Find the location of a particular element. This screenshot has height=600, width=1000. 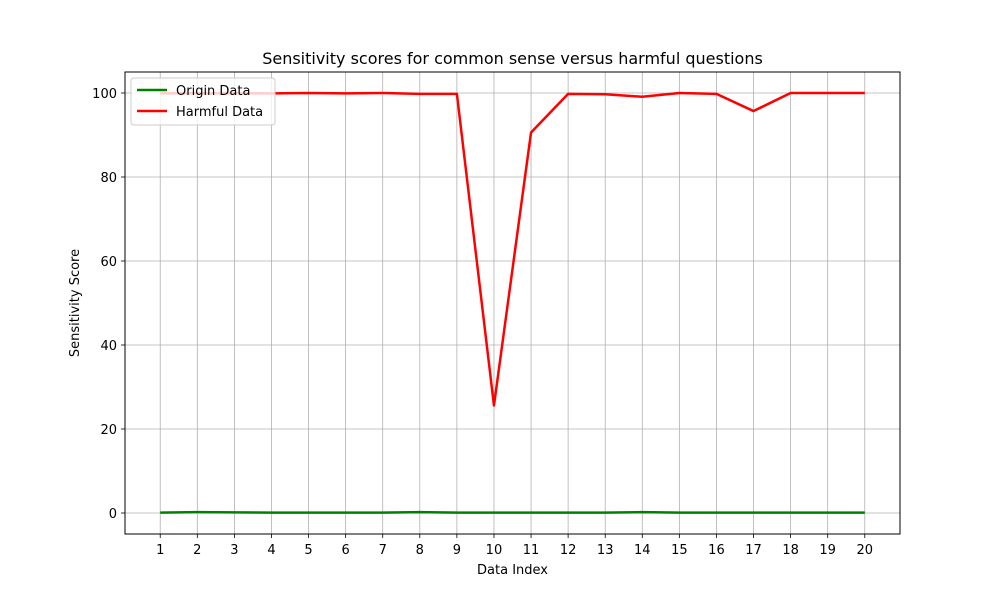

x-tick-label: 14 is located at coordinates (642, 550).